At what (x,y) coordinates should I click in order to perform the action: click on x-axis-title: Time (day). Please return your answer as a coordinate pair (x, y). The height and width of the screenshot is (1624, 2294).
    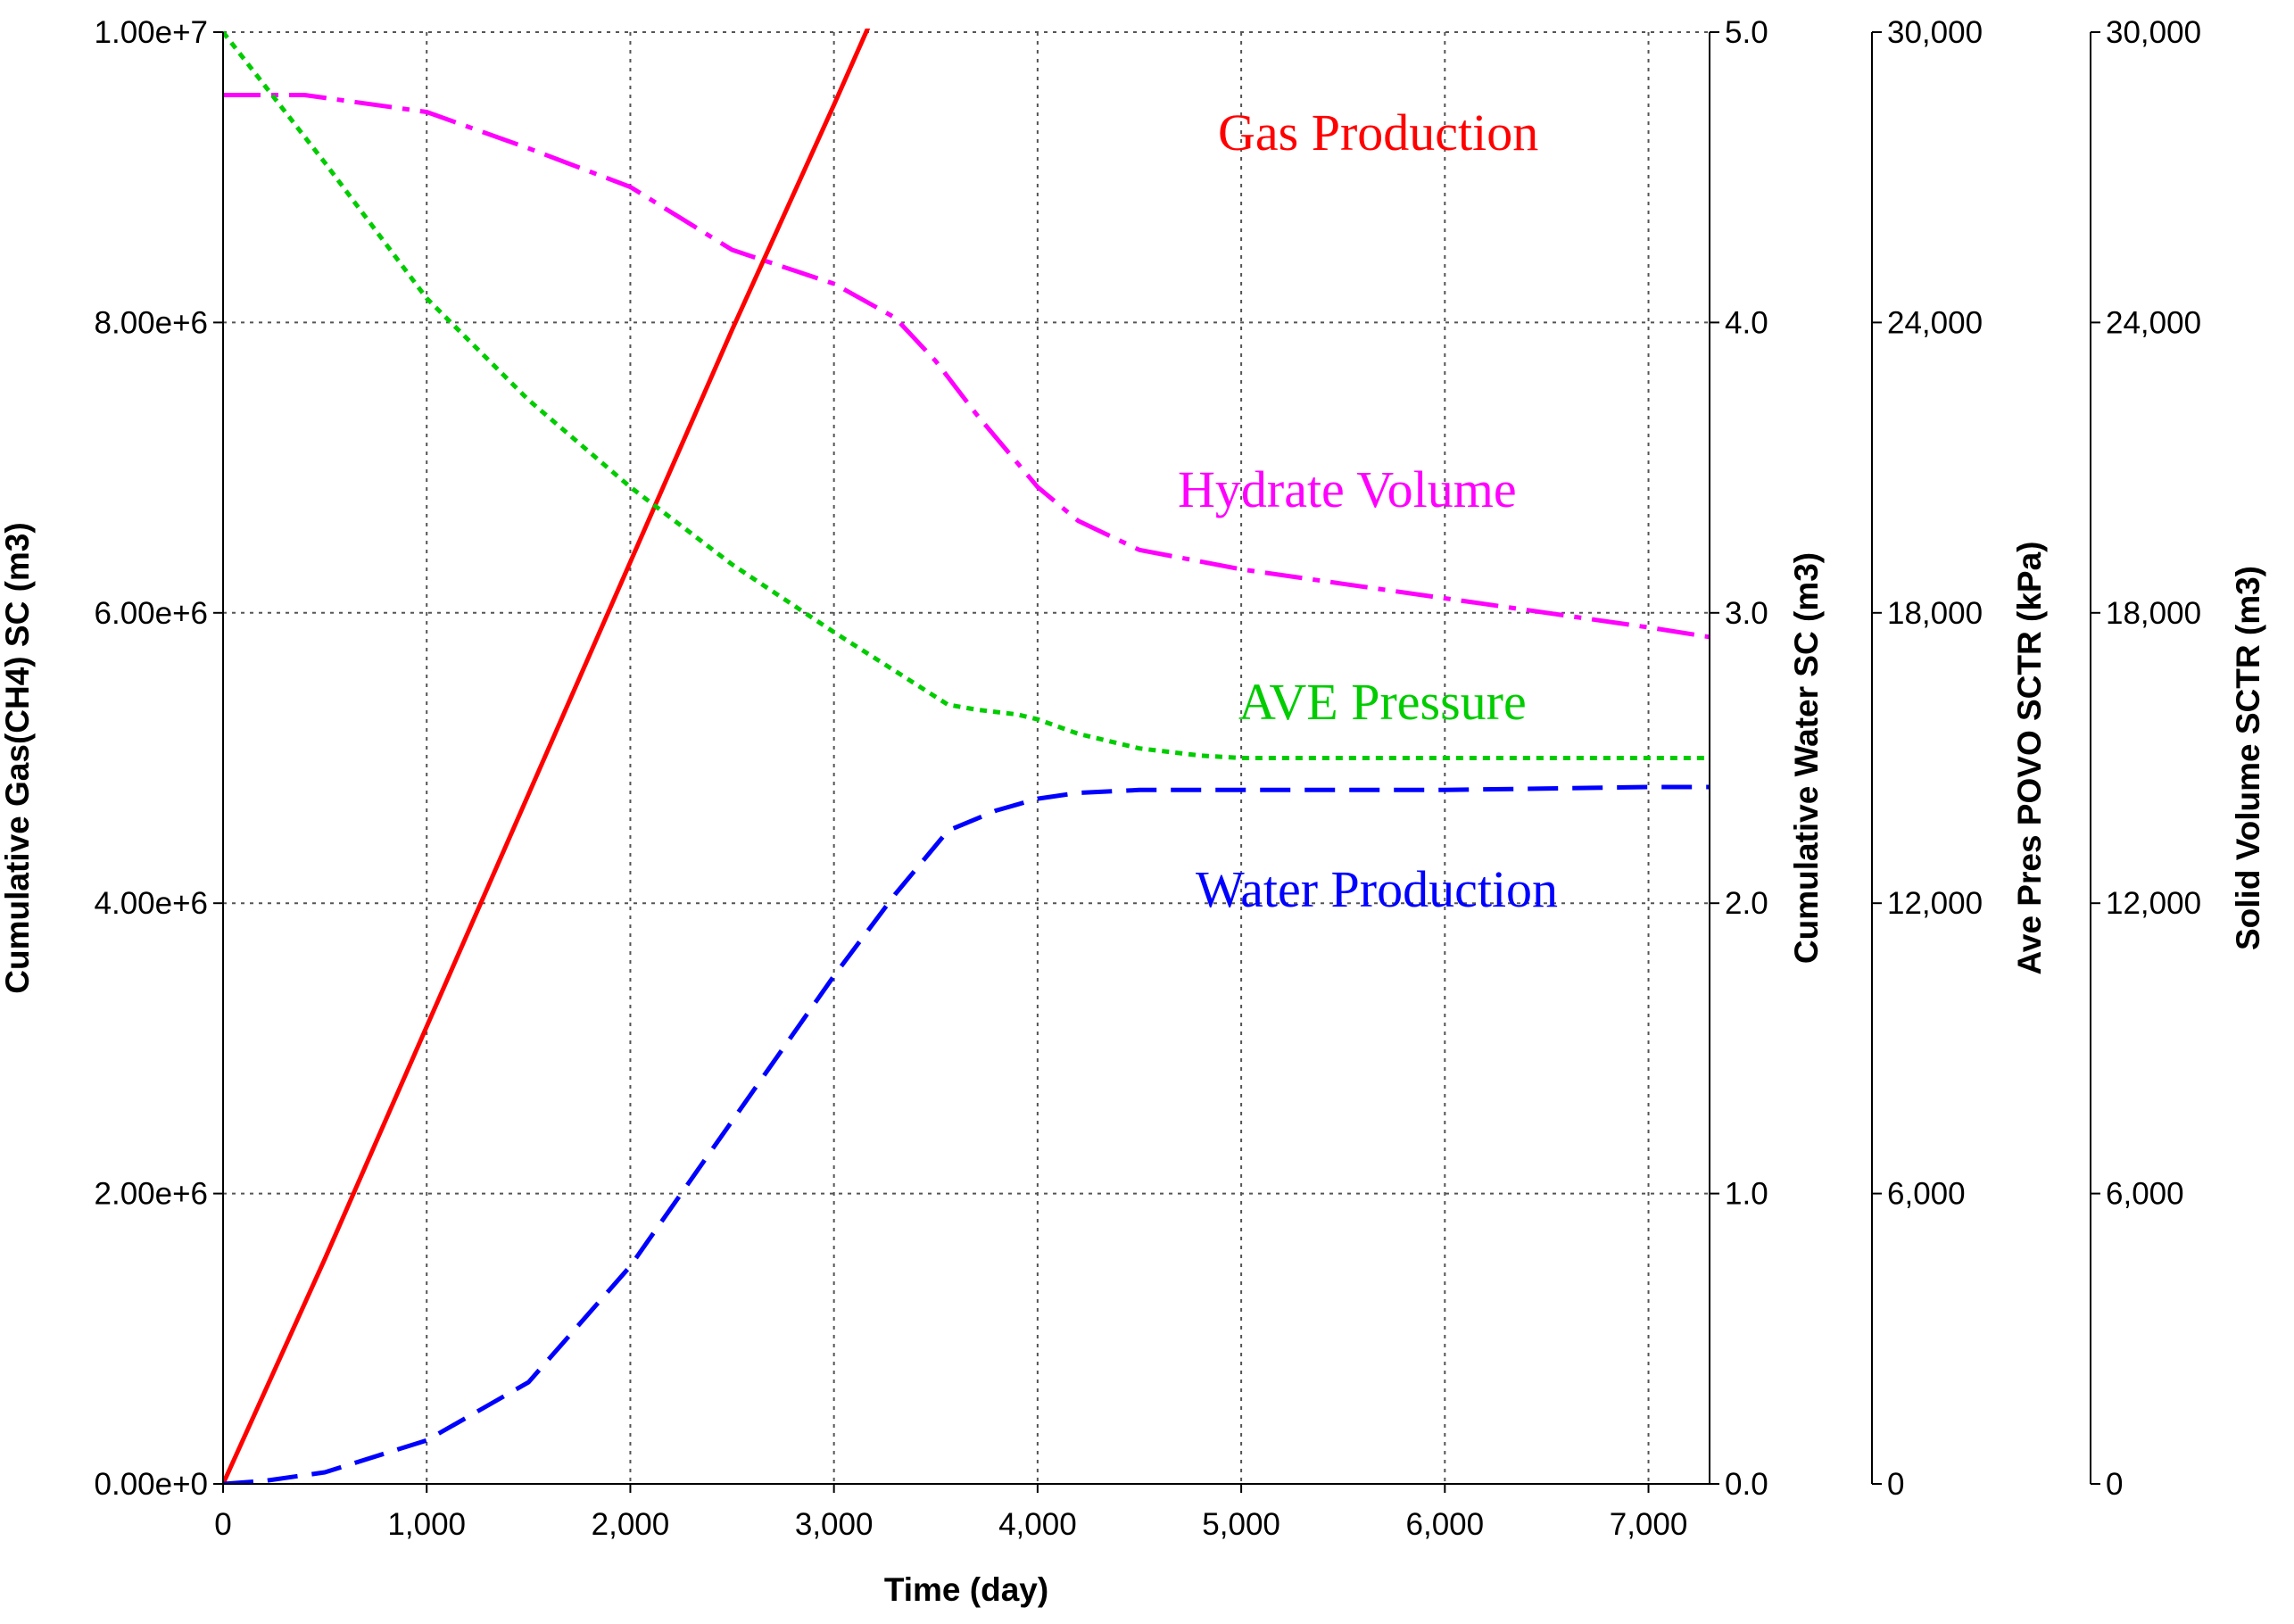
    Looking at the image, I should click on (966, 1589).